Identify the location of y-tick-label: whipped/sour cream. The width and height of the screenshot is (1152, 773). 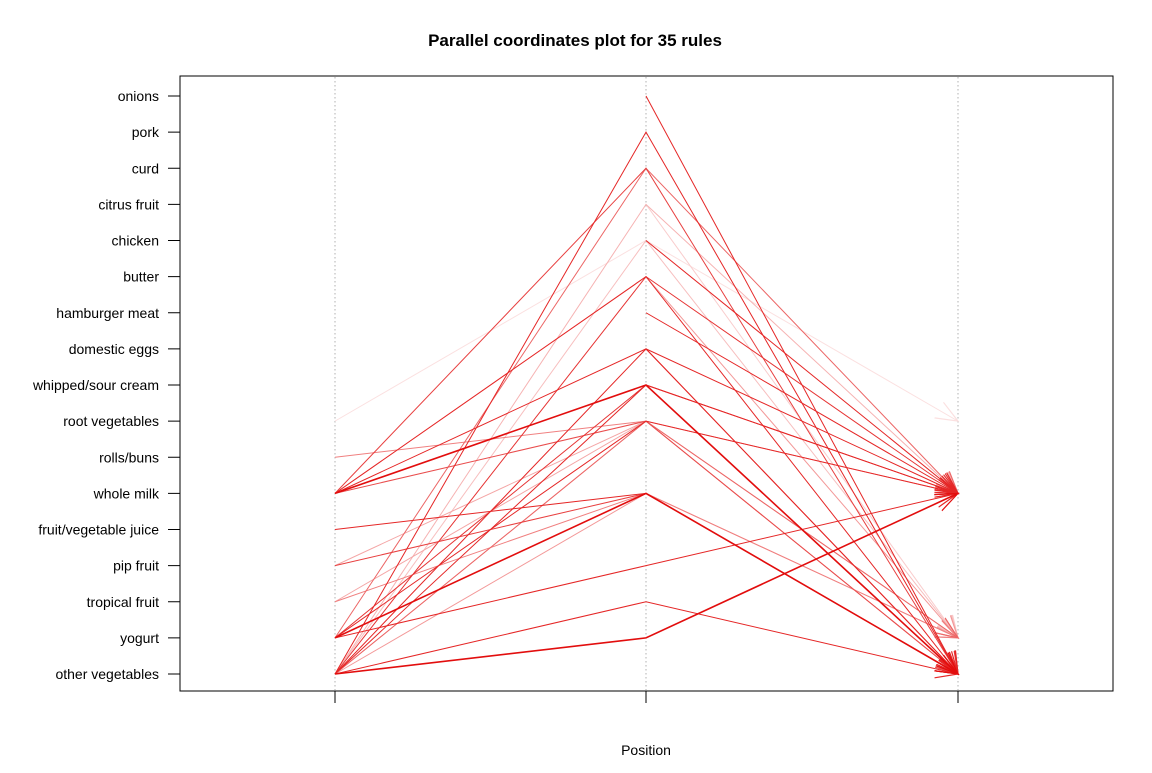
(95, 385).